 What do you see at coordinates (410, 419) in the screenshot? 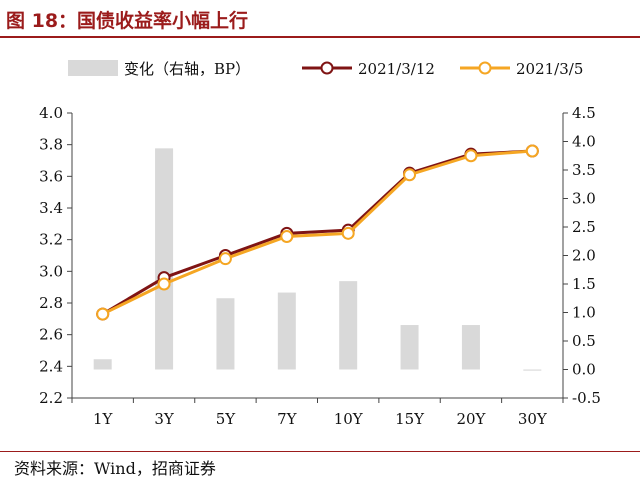
I see `x-tick-label: 15Y` at bounding box center [410, 419].